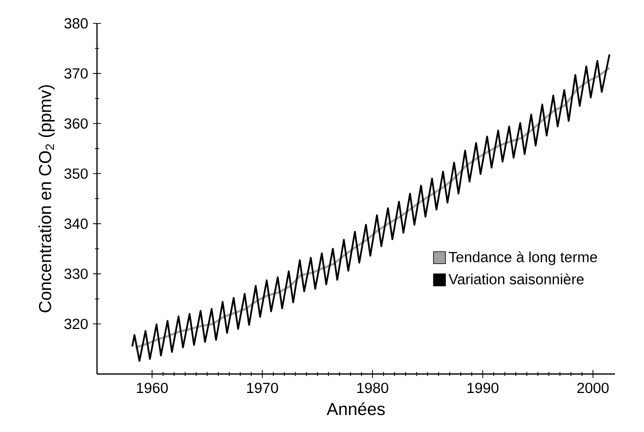 The image size is (644, 432). What do you see at coordinates (523, 258) in the screenshot?
I see `legend-label: Tendance à long terme` at bounding box center [523, 258].